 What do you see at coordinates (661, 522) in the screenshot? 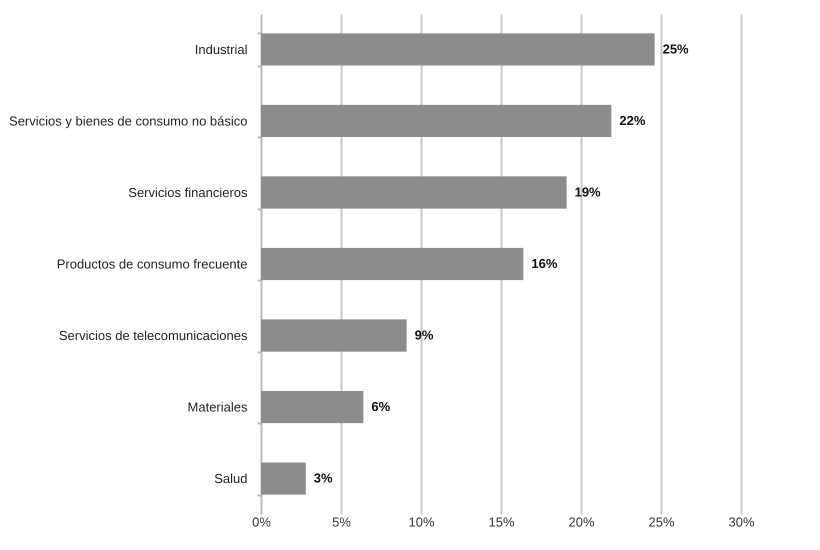
I see `x-tick-label: 25%` at bounding box center [661, 522].